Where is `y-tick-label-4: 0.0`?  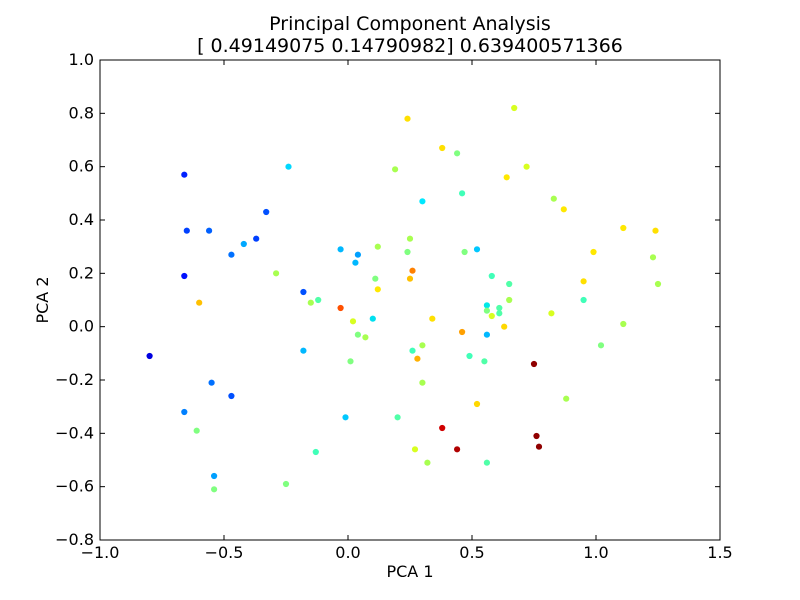
y-tick-label-4: 0.0 is located at coordinates (81, 326).